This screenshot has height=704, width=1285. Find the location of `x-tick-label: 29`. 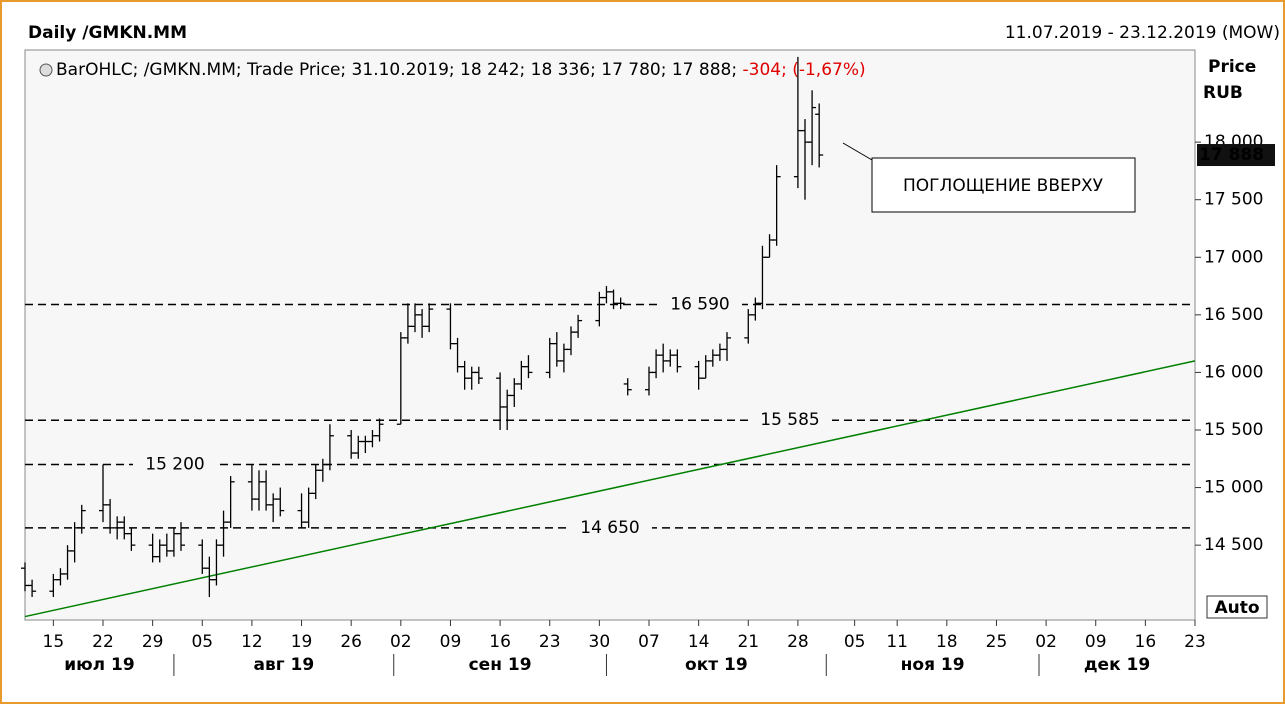

x-tick-label: 29 is located at coordinates (153, 642).